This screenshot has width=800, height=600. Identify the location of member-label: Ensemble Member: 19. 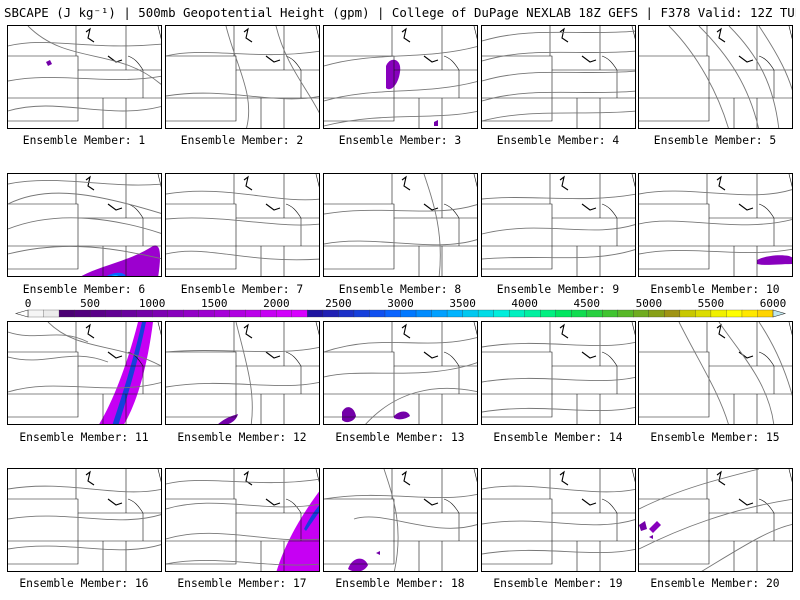
(558, 583).